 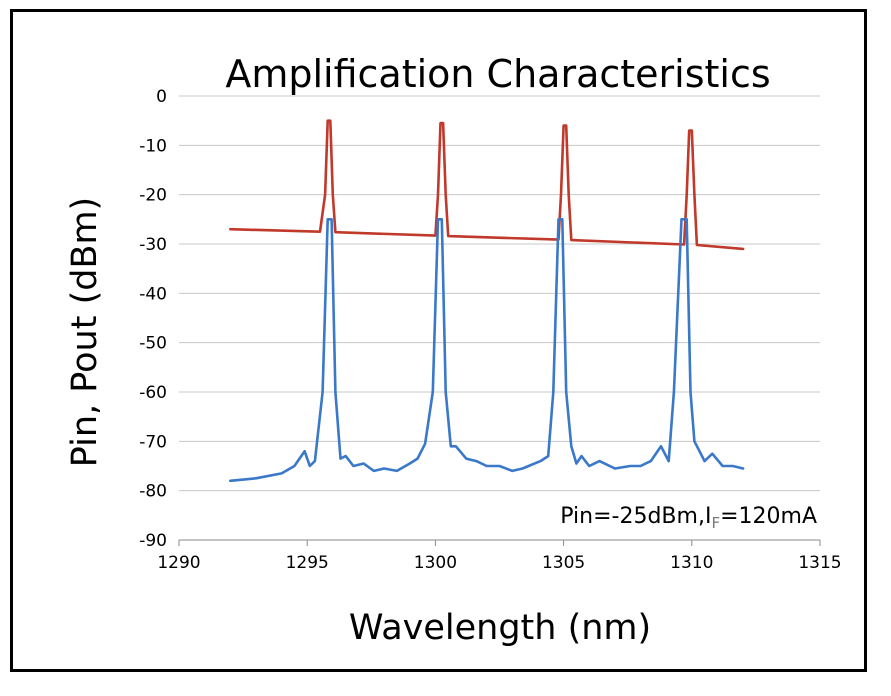 I want to click on y-tick-label: -20, so click(x=153, y=196).